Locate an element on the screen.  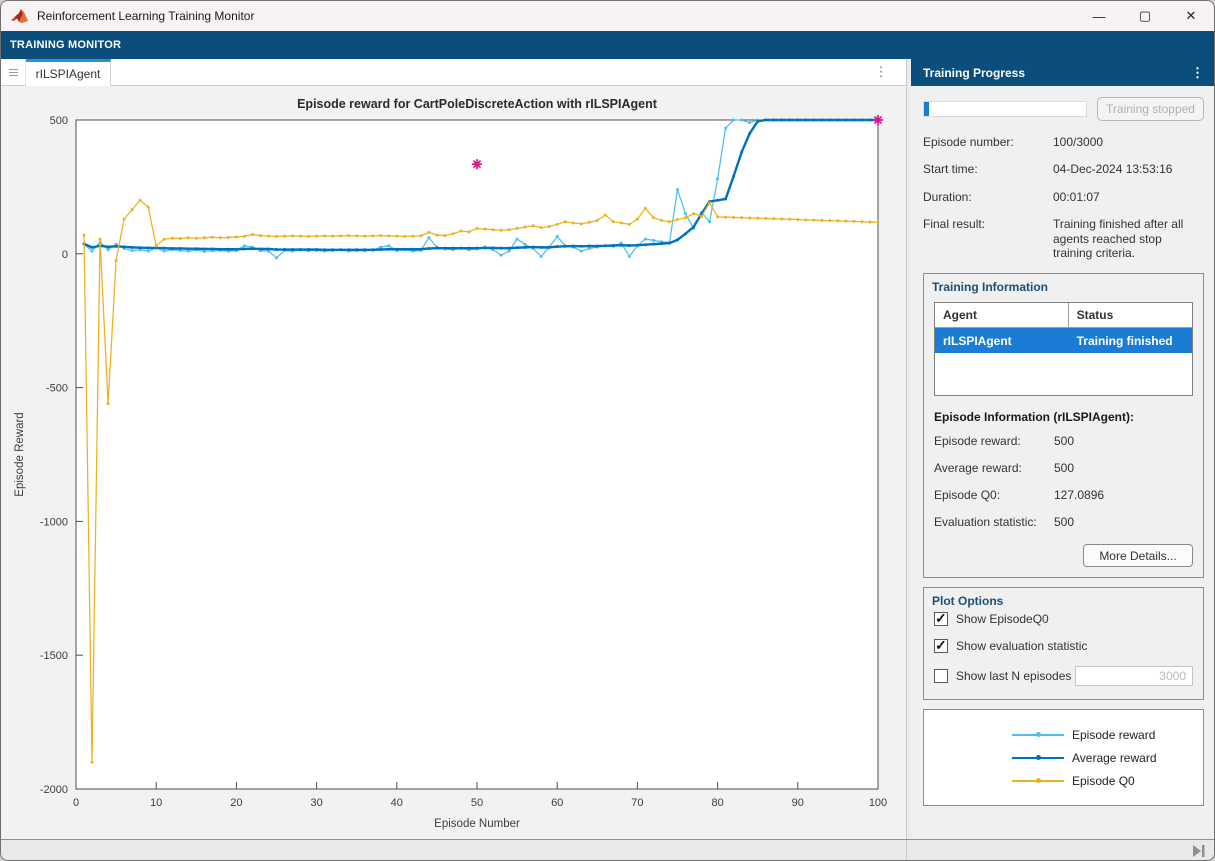
skip-to-end-icon is located at coordinates (1199, 851).